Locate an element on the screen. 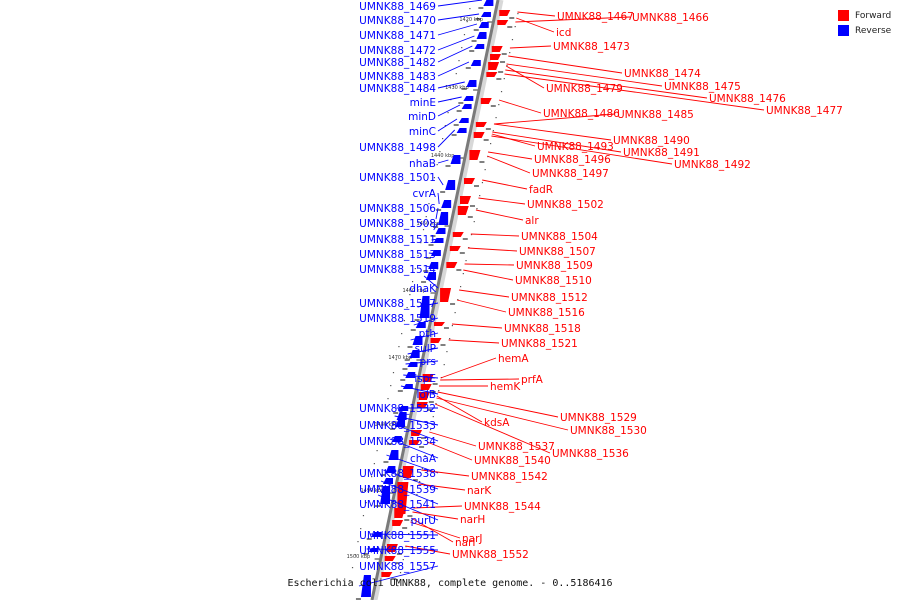  reverse-gene-label: cvrA is located at coordinates (425, 194).